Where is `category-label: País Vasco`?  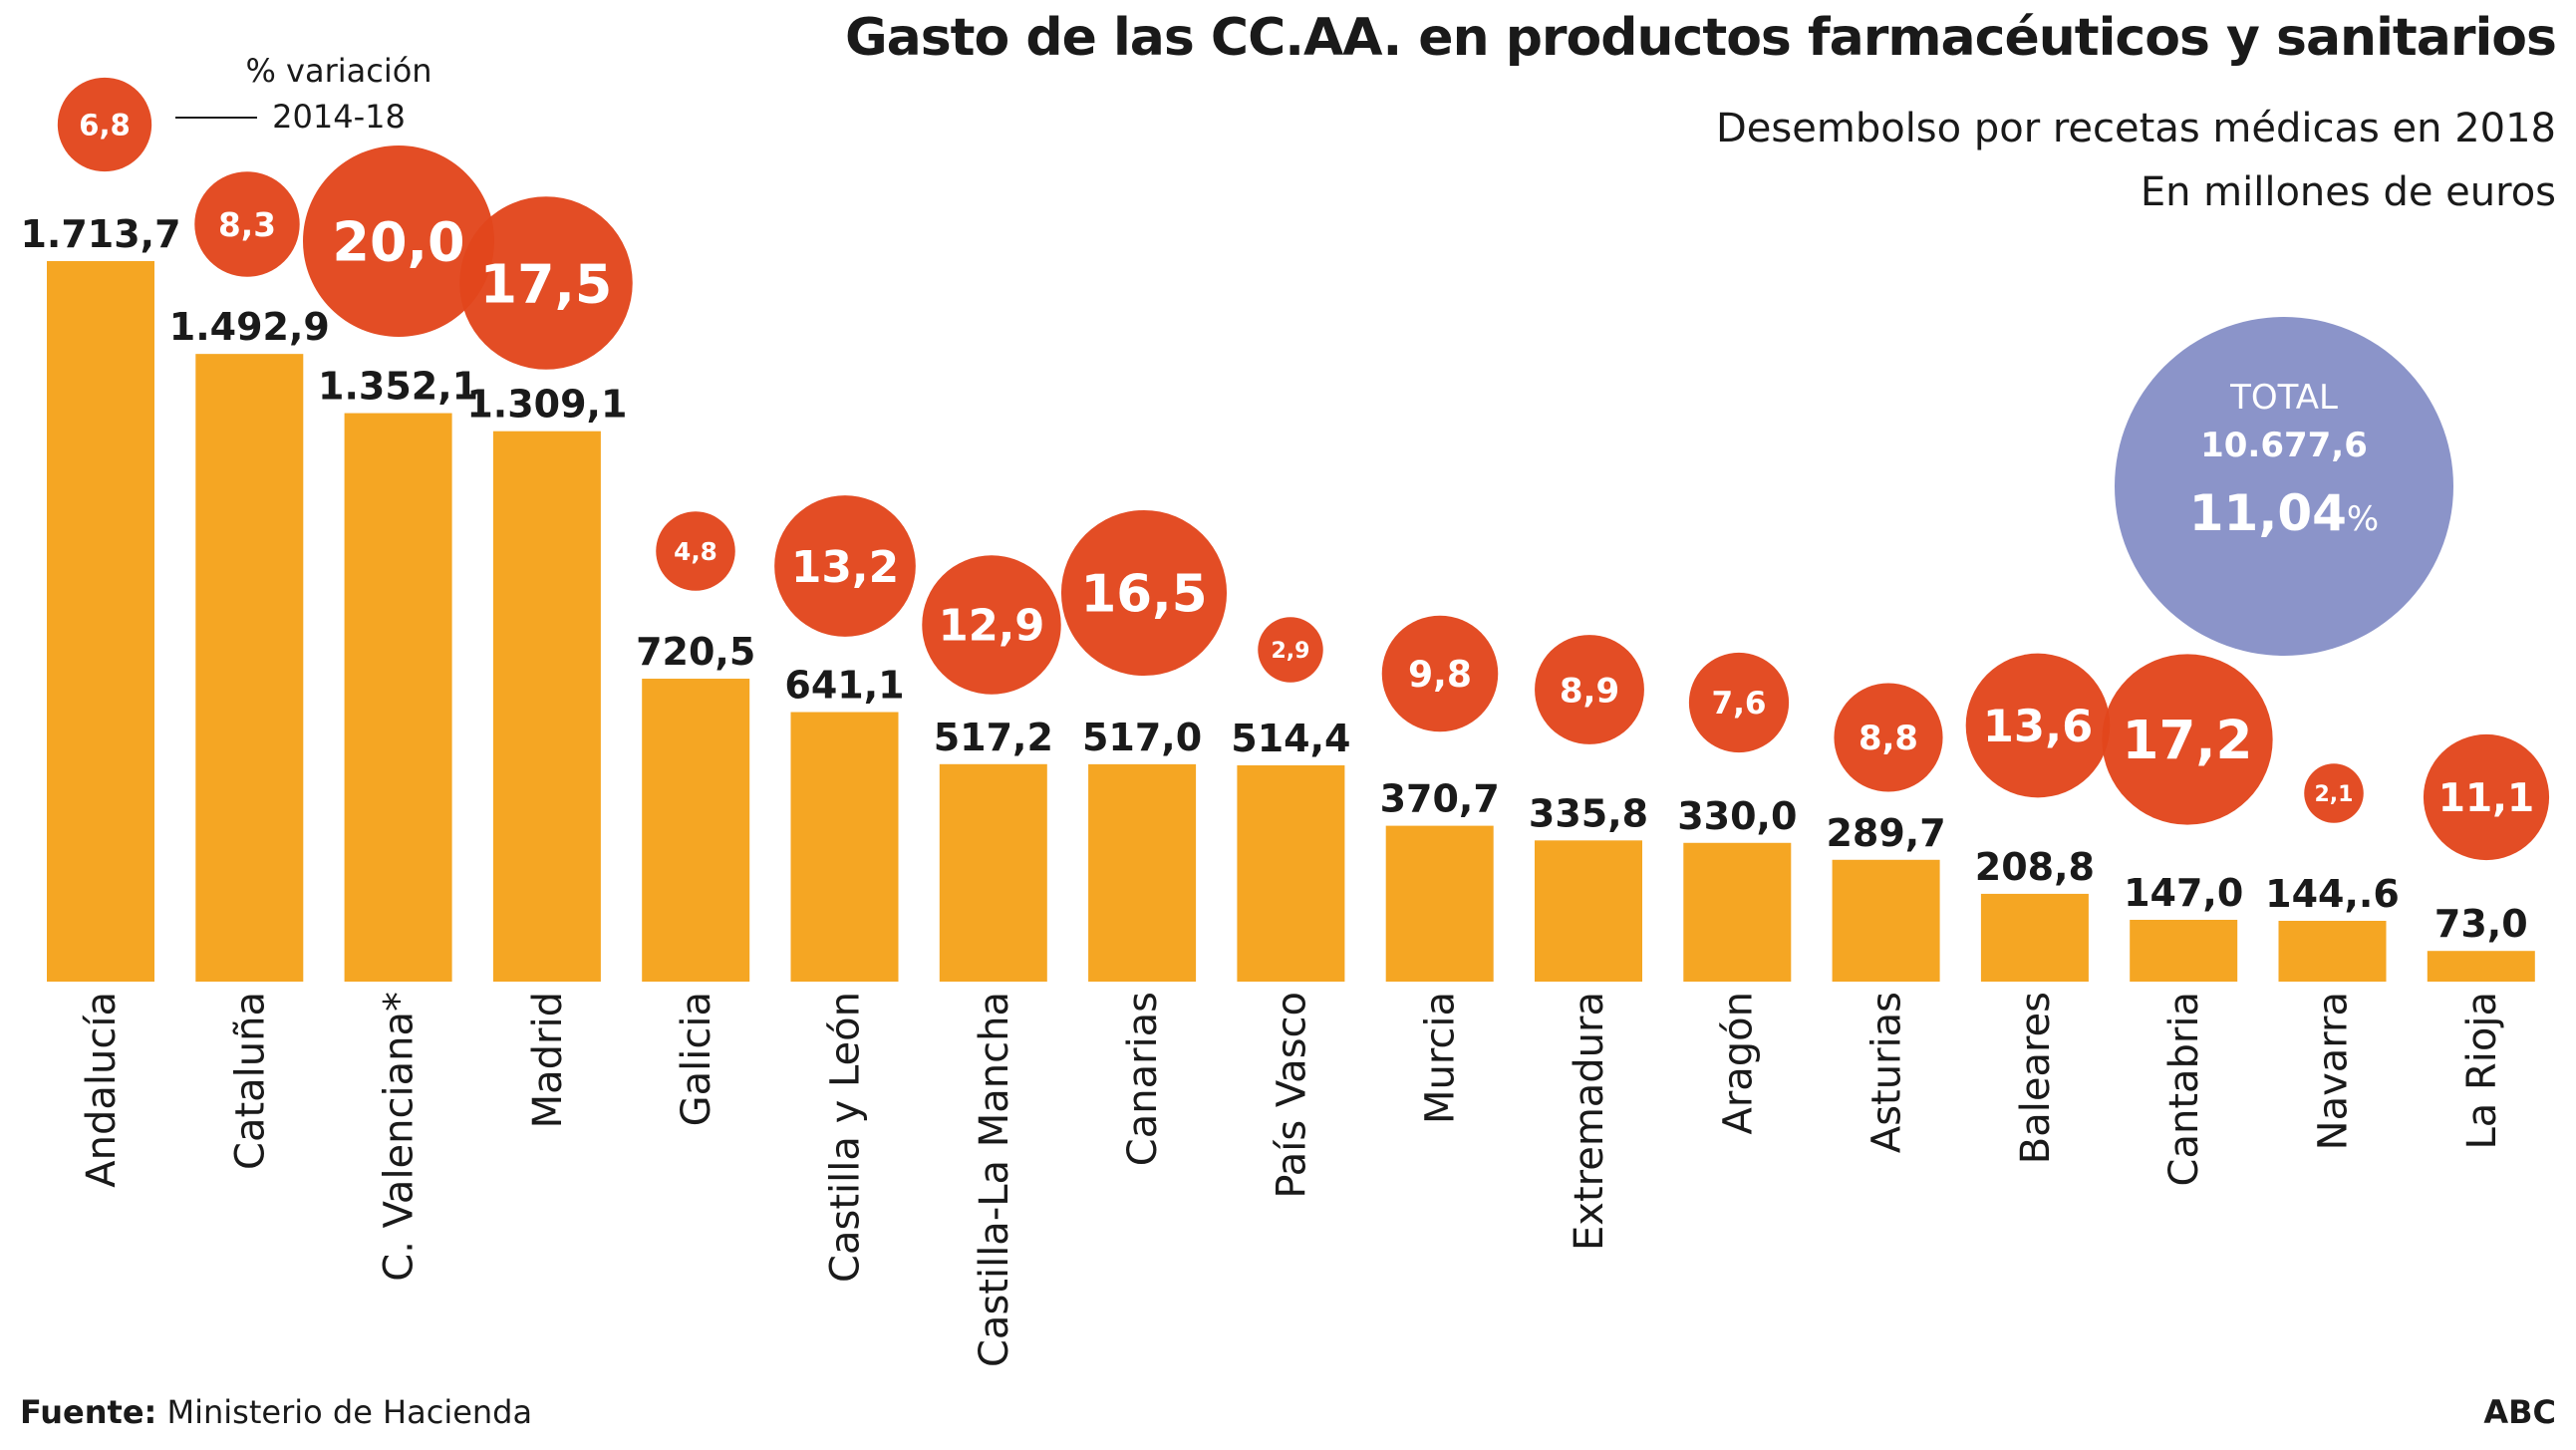
category-label: País Vasco is located at coordinates (1291, 1095).